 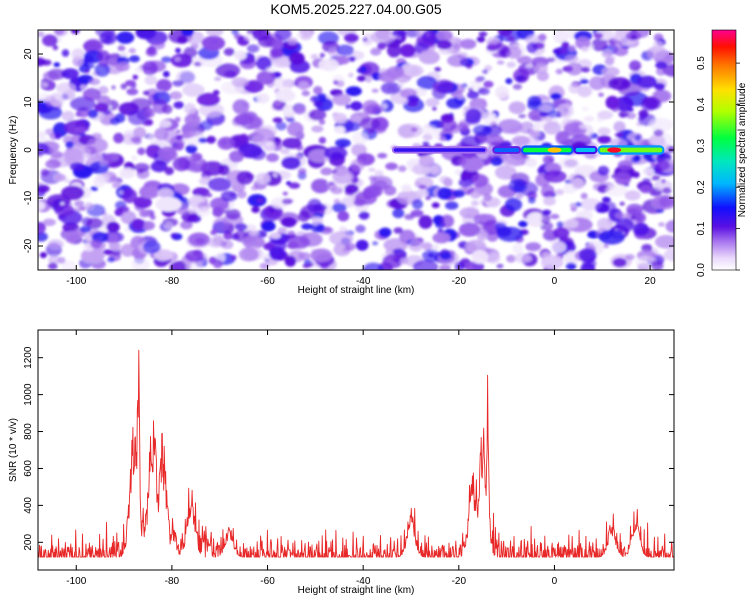 What do you see at coordinates (28, 505) in the screenshot?
I see `snr-y-tick-label: 400` at bounding box center [28, 505].